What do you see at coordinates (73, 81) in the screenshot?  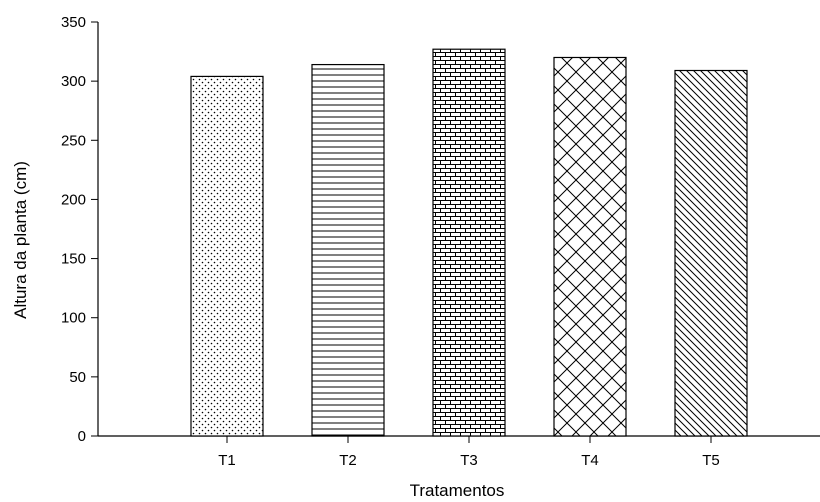 I see `y-tick-label: 300` at bounding box center [73, 81].